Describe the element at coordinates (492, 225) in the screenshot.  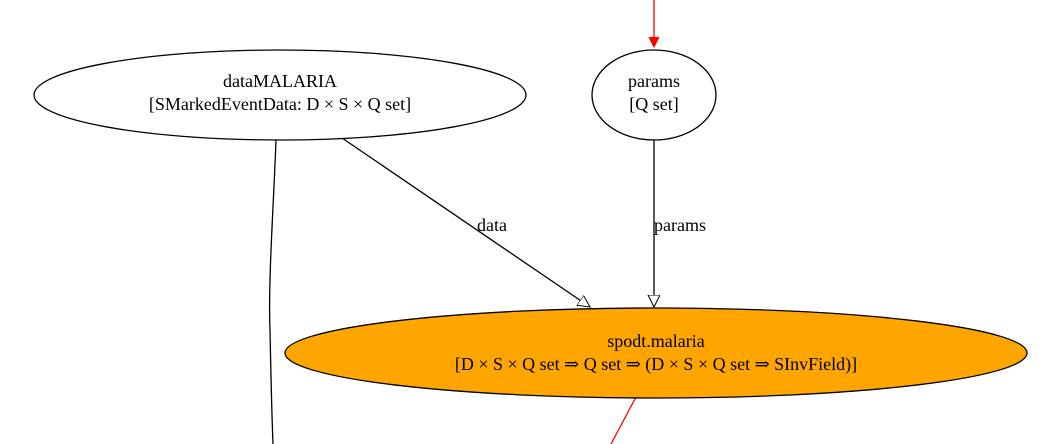
I see `edge-label-data: data` at that location.